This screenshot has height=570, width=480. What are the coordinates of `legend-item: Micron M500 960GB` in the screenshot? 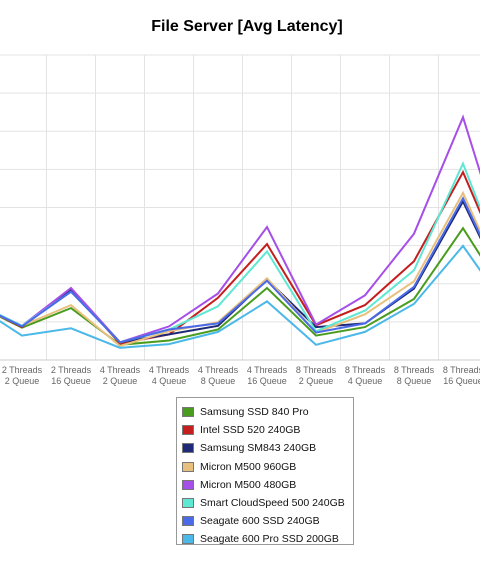 It's located at (265, 467).